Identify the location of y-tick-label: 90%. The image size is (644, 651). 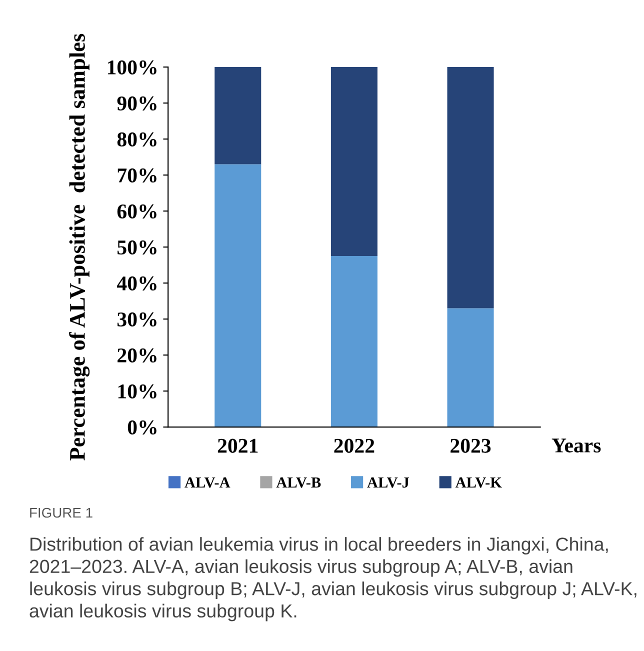
(136, 103).